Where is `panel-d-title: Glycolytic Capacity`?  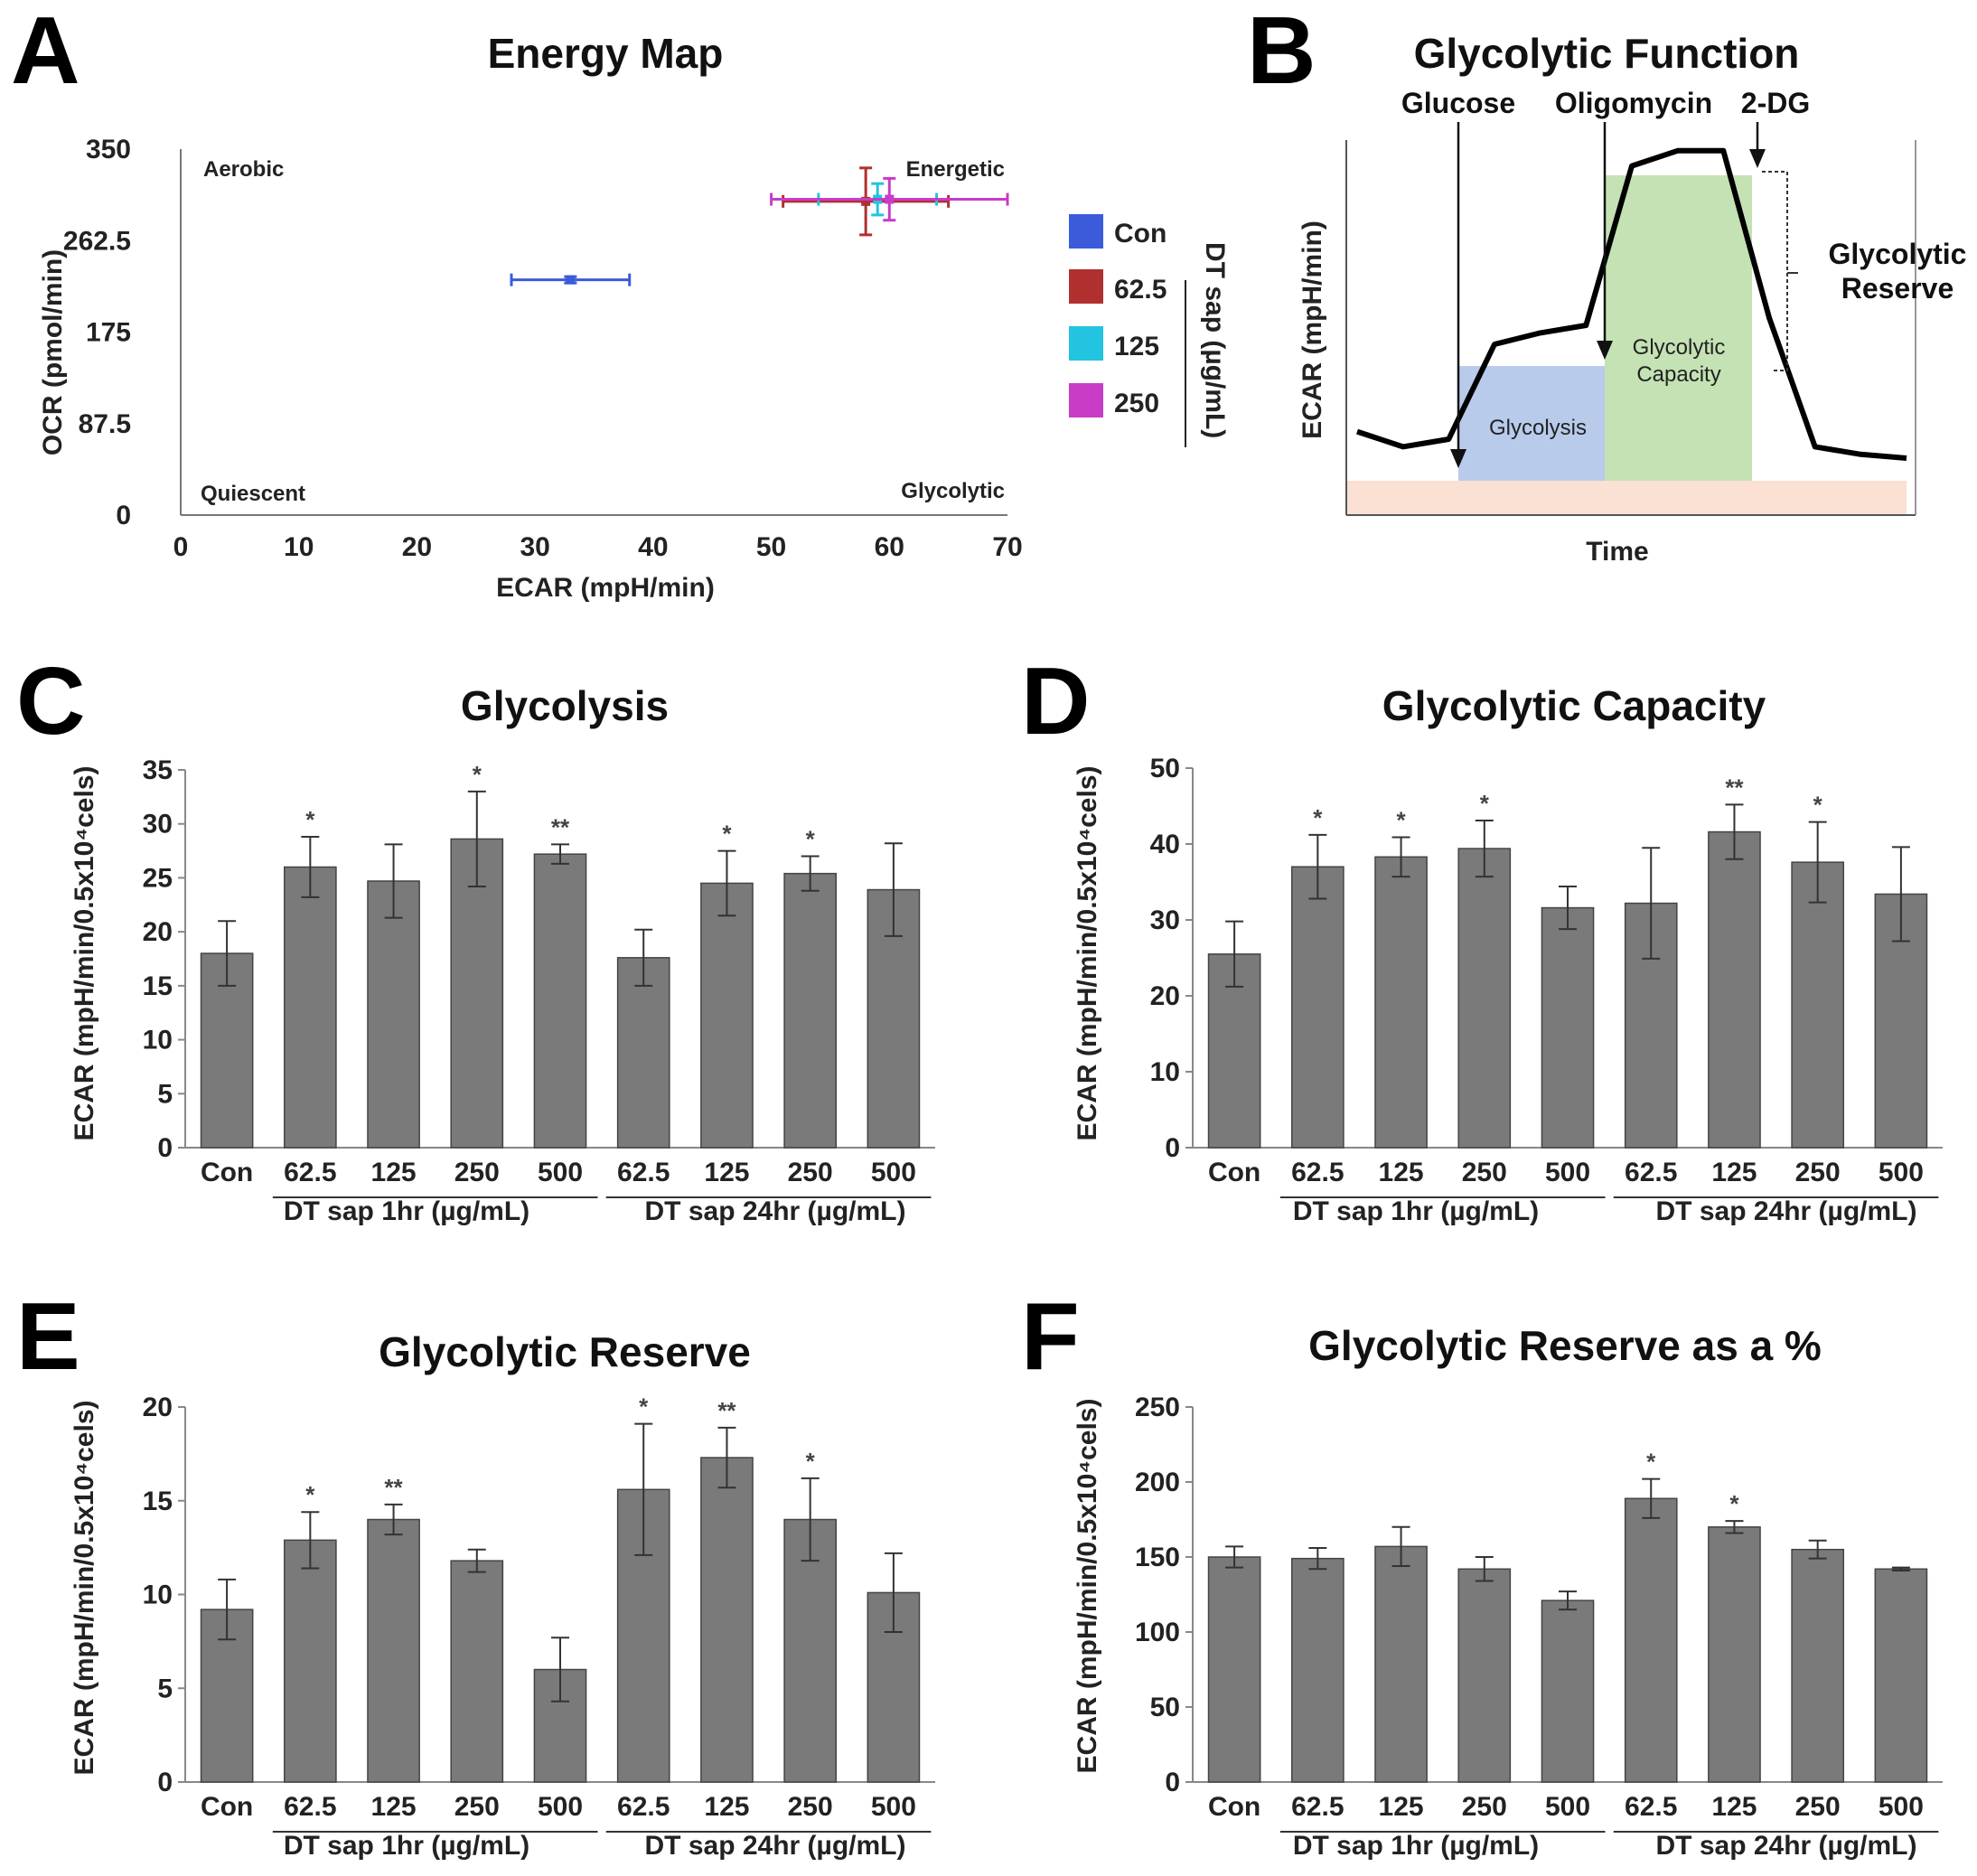 panel-d-title: Glycolytic Capacity is located at coordinates (1574, 705).